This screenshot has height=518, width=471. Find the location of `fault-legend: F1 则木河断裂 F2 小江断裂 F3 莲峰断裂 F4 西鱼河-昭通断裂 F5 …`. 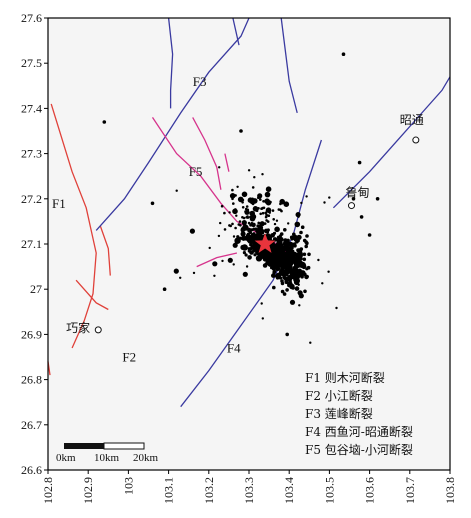

fault-legend: F1 则木河断裂 F2 小江断裂 F3 莲峰断裂 F4 西鱼河-昭通断裂 F5 … is located at coordinates (359, 413).